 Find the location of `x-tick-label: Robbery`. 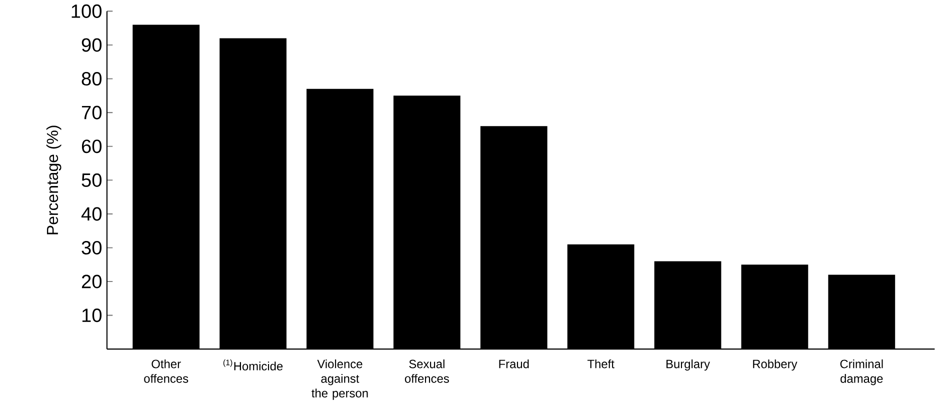

x-tick-label: Robbery is located at coordinates (775, 365).